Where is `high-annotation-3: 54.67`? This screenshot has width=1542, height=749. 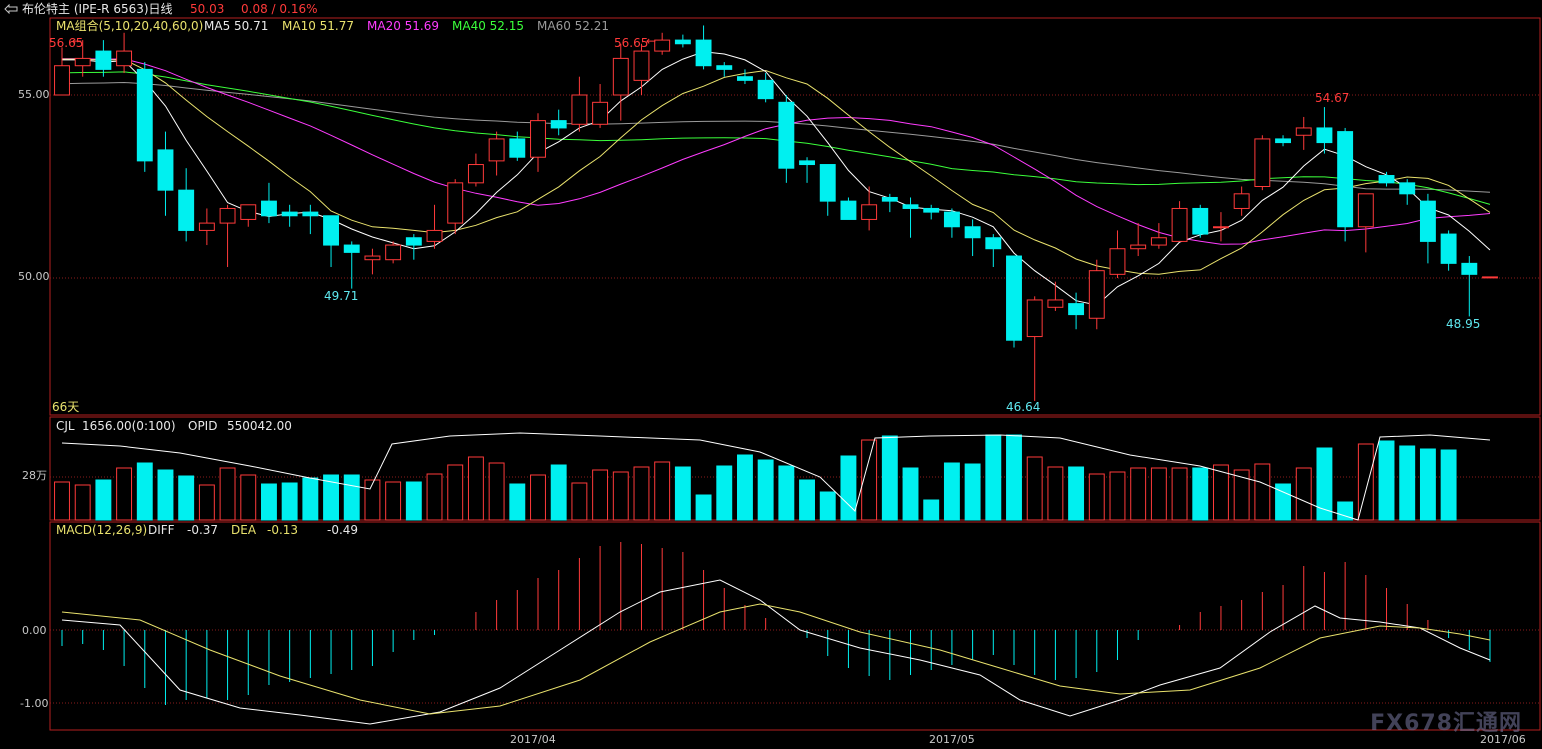
high-annotation-3: 54.67 is located at coordinates (1332, 98).